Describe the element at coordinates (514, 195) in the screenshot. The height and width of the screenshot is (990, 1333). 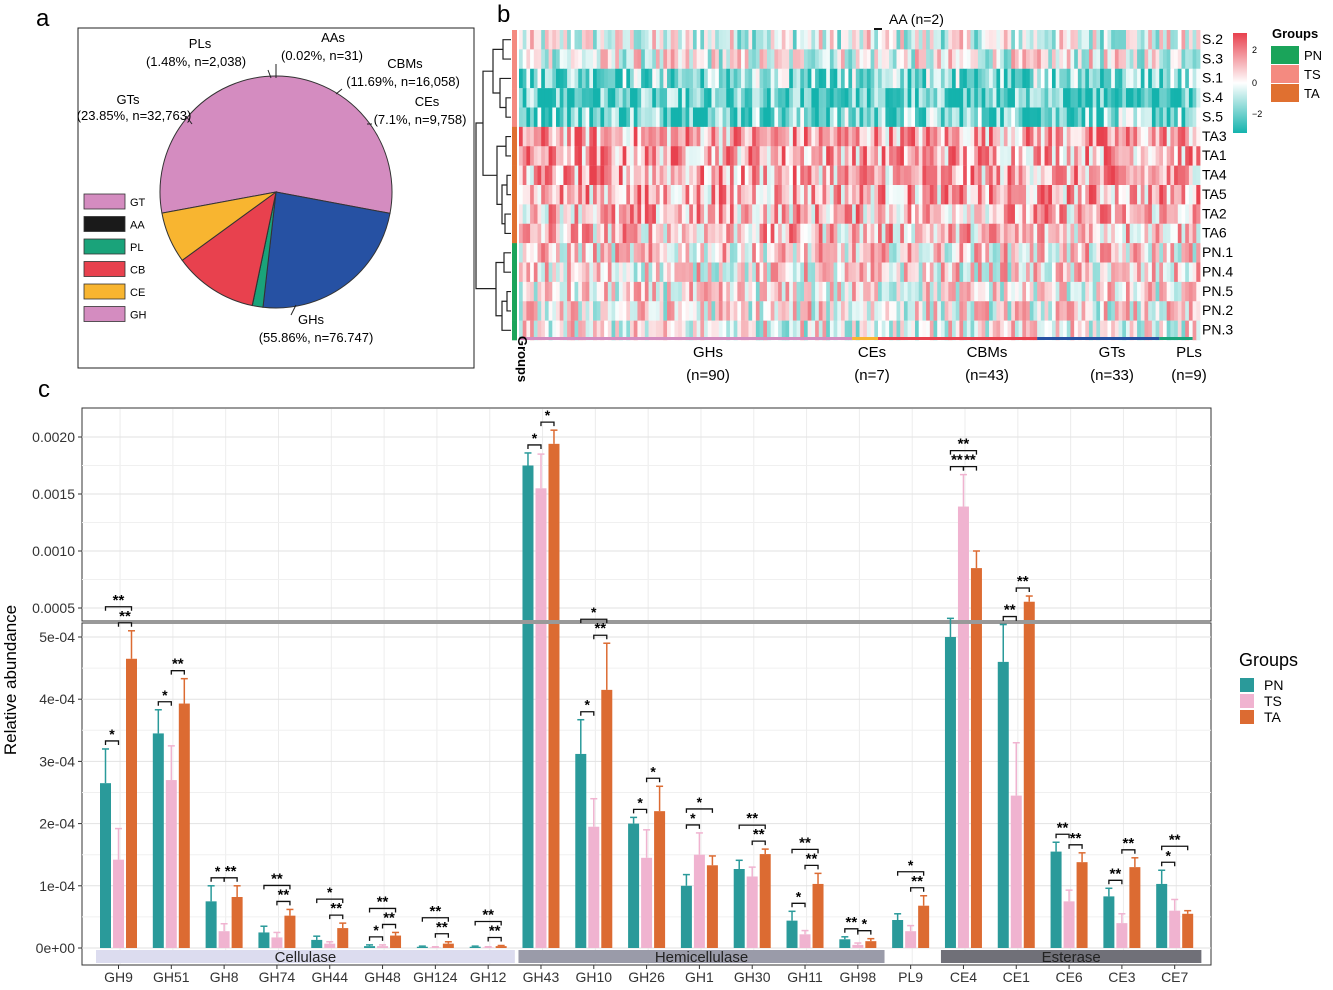
I see `row-group-ta` at that location.